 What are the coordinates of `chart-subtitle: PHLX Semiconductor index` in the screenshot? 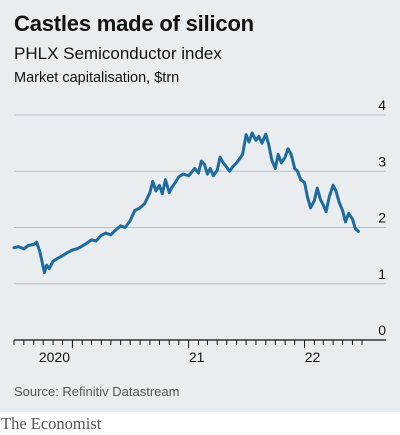 It's located at (118, 53).